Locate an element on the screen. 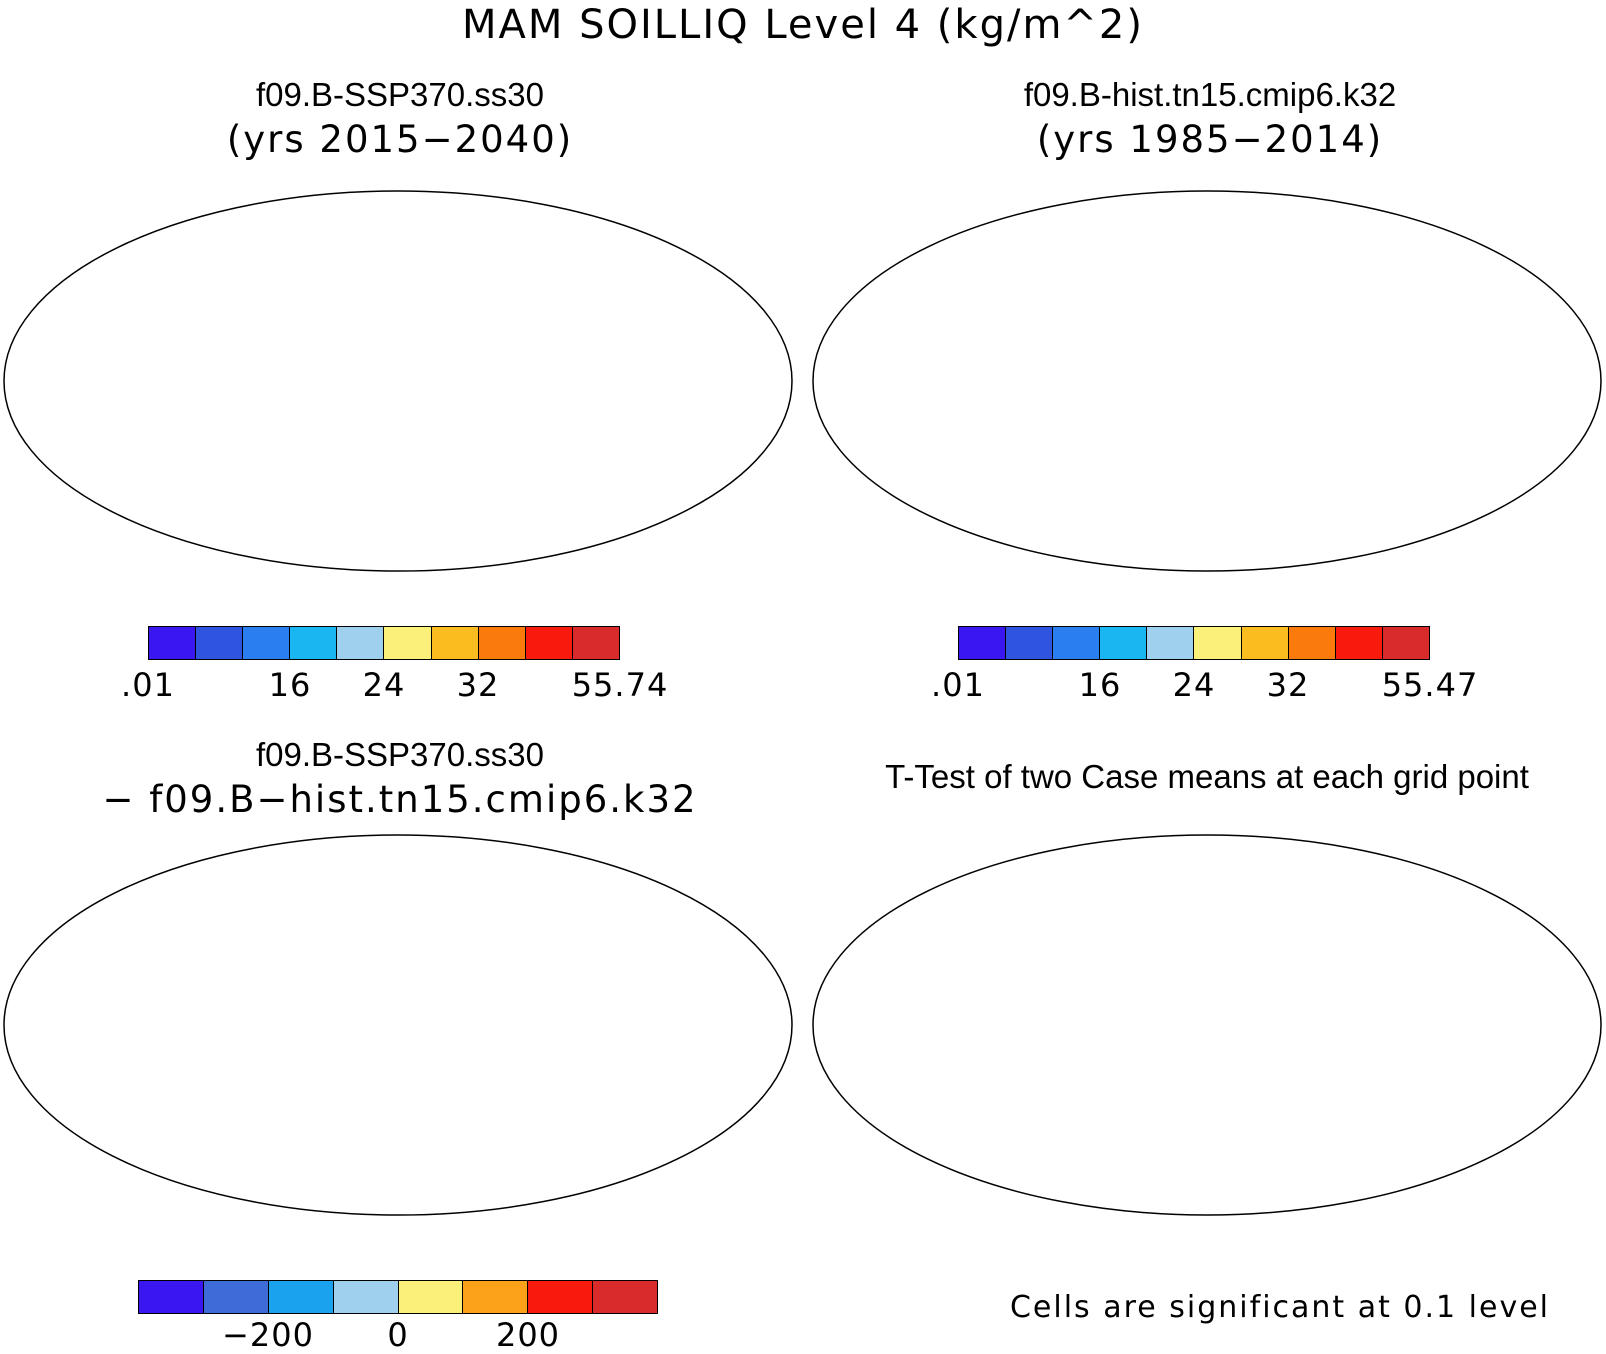  colorbar-tr-label-2: 24 is located at coordinates (1194, 685).